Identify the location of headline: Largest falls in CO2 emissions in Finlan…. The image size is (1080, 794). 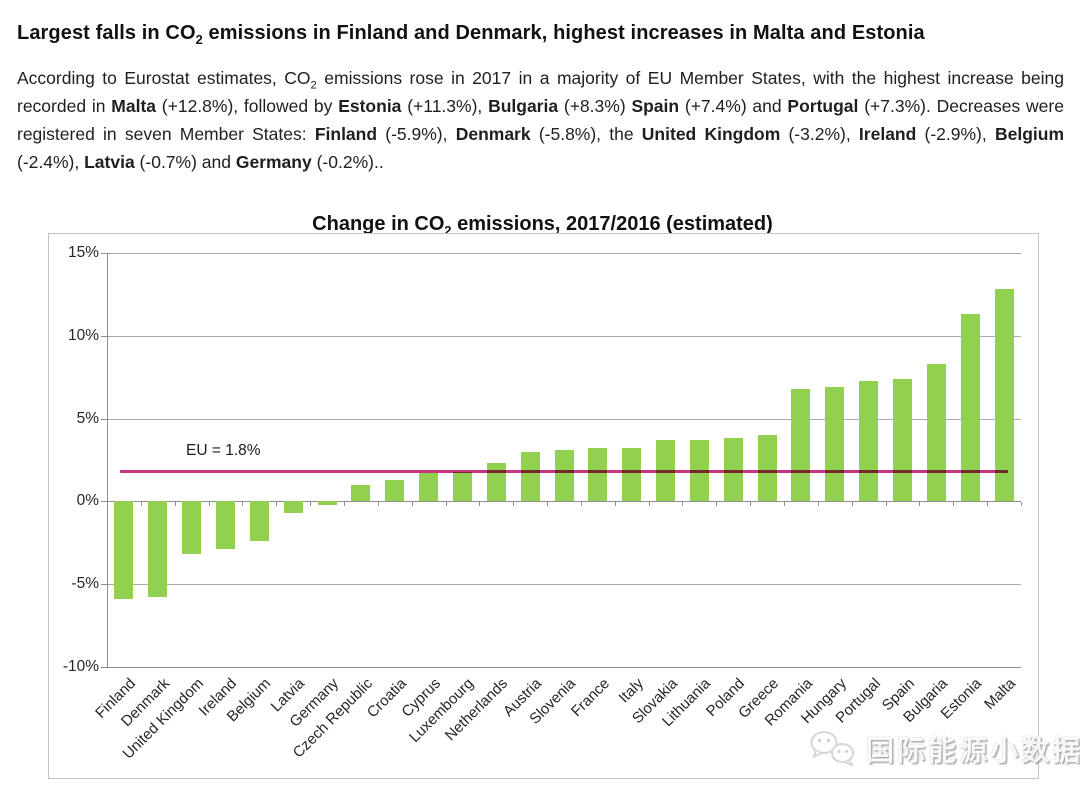
(542, 33).